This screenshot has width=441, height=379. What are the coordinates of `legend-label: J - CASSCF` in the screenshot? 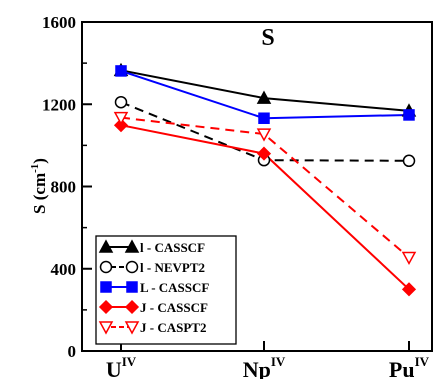 It's located at (174, 307).